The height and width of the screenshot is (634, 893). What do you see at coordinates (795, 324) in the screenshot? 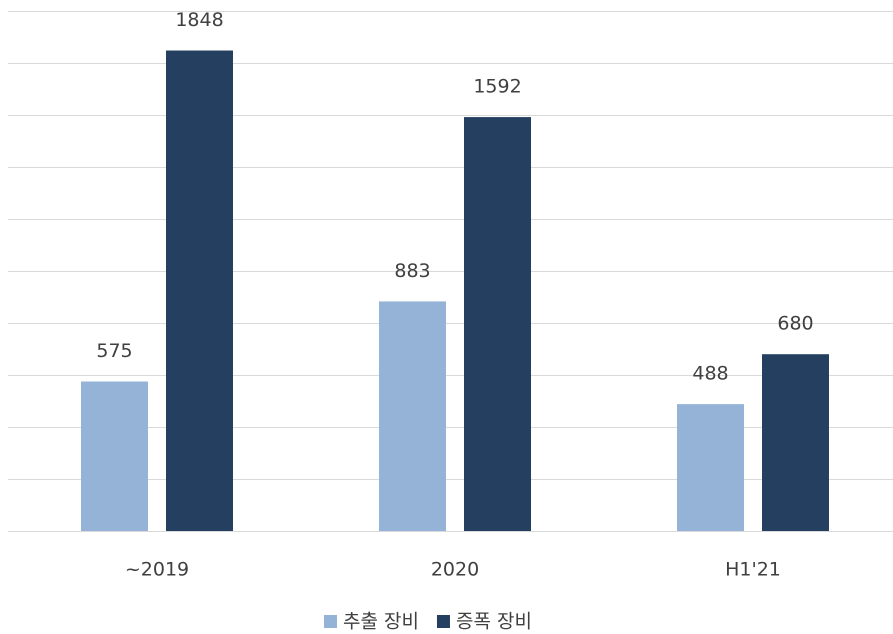
I see `data-label: 680` at bounding box center [795, 324].